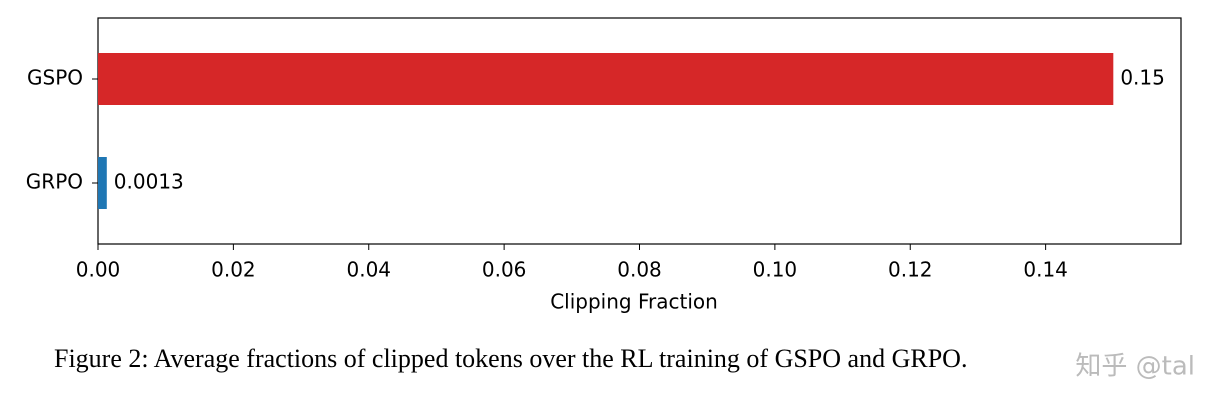 This screenshot has width=1227, height=413. I want to click on y-tick-label: GSPO, so click(55, 78).